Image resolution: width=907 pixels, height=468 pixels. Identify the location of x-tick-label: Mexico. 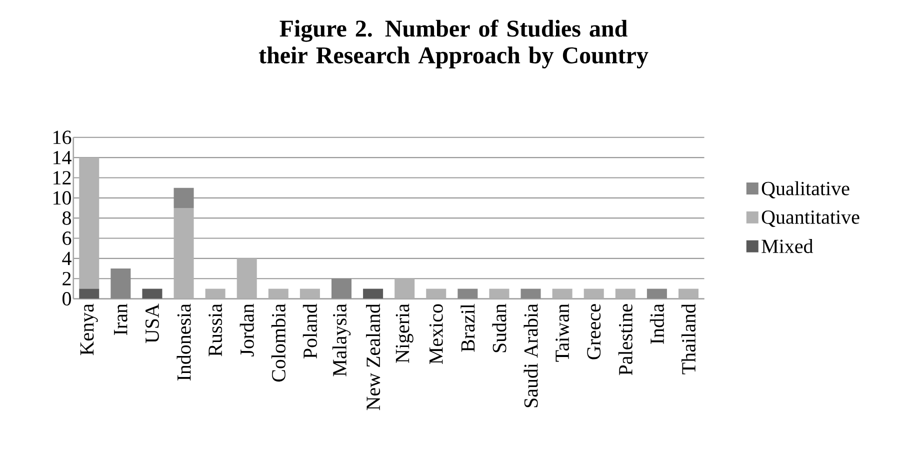
(436, 334).